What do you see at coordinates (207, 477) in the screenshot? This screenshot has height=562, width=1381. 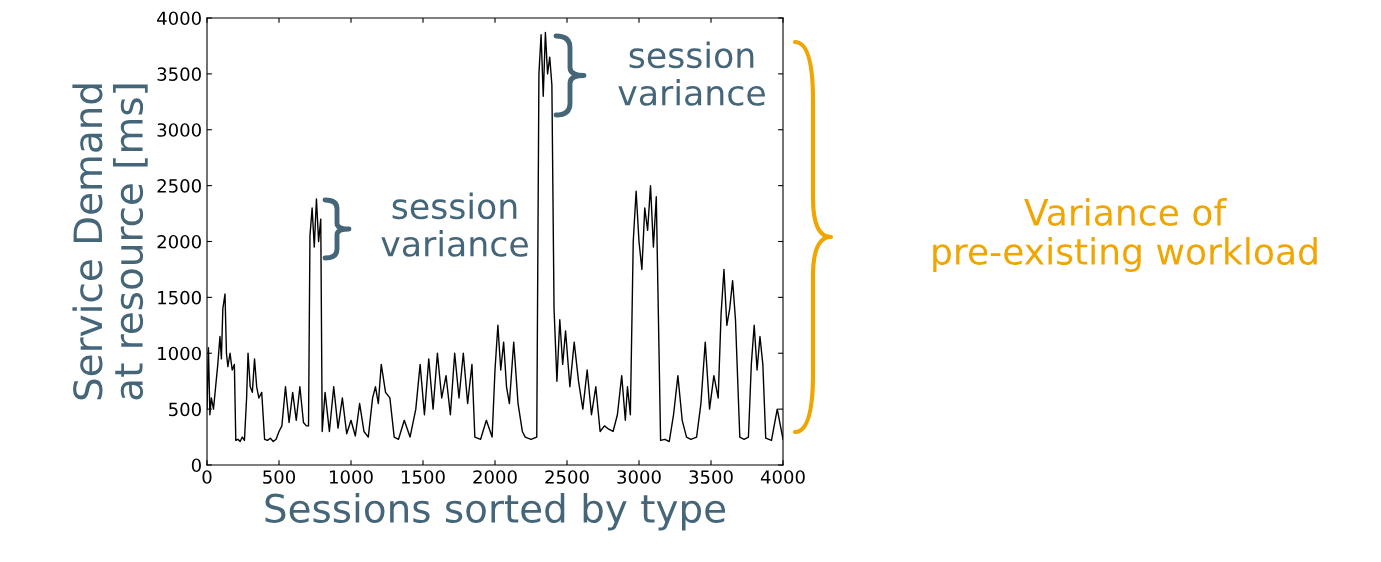 I see `x-tick-label: 0` at bounding box center [207, 477].